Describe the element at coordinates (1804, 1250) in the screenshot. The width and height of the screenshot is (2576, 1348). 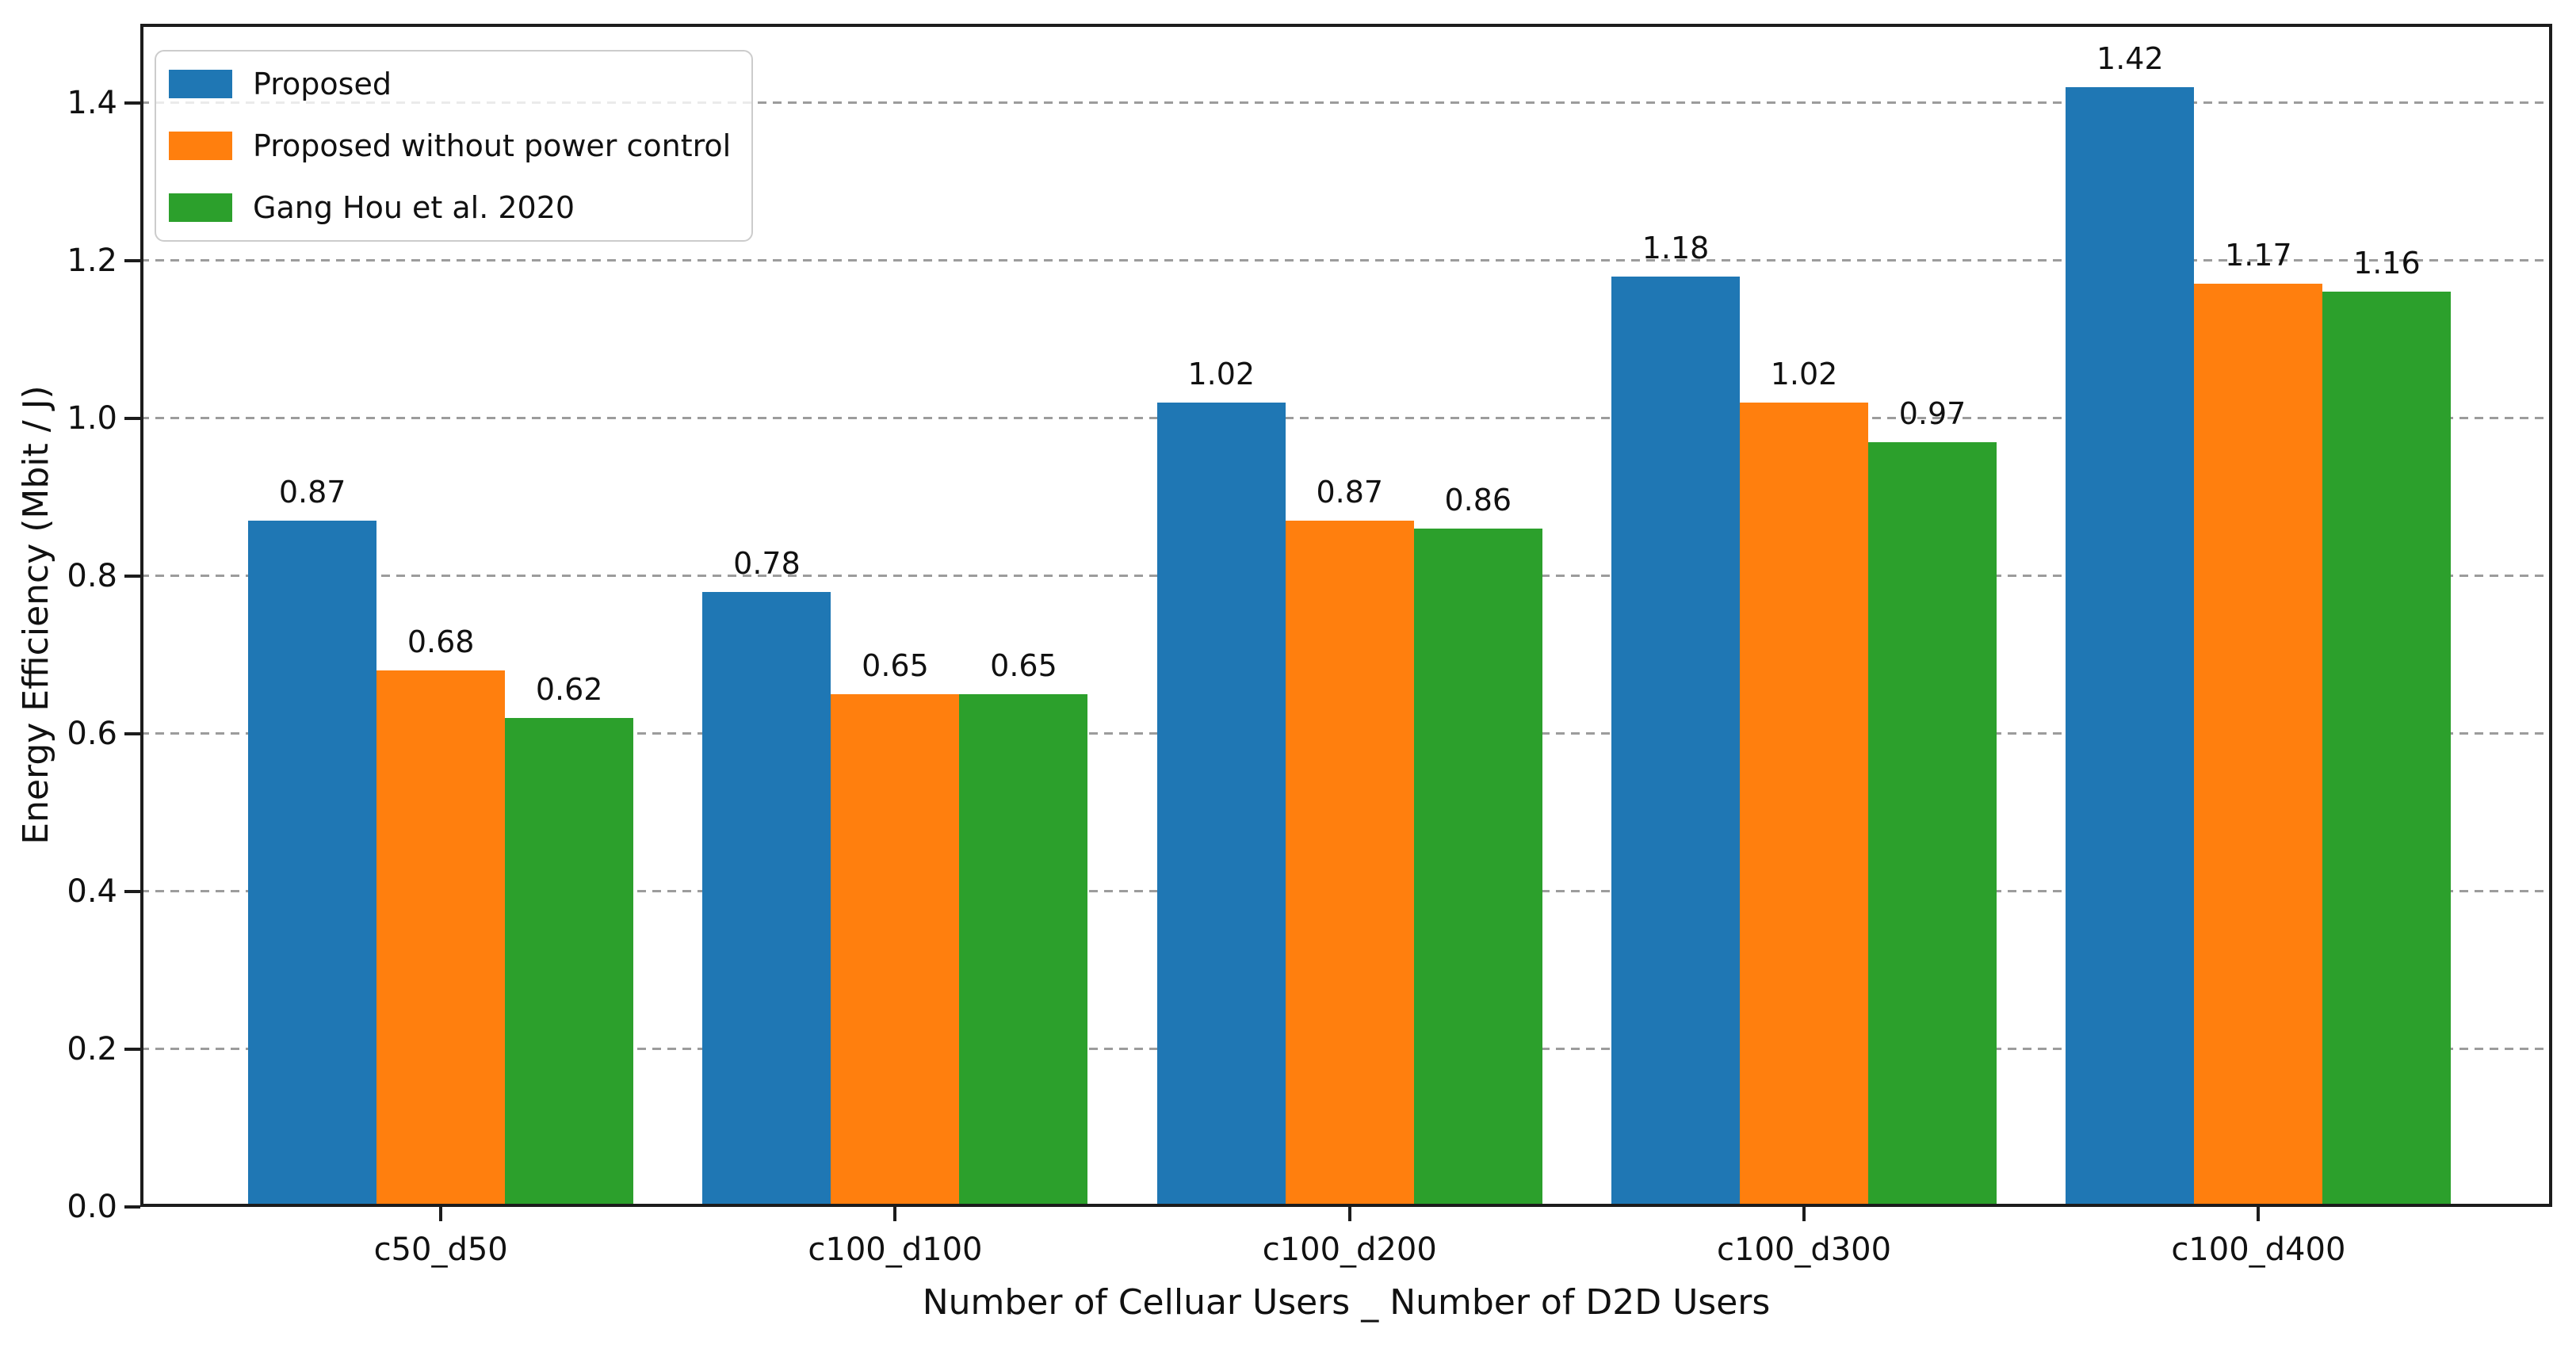
I see `x-tick-label: c100_d300` at that location.